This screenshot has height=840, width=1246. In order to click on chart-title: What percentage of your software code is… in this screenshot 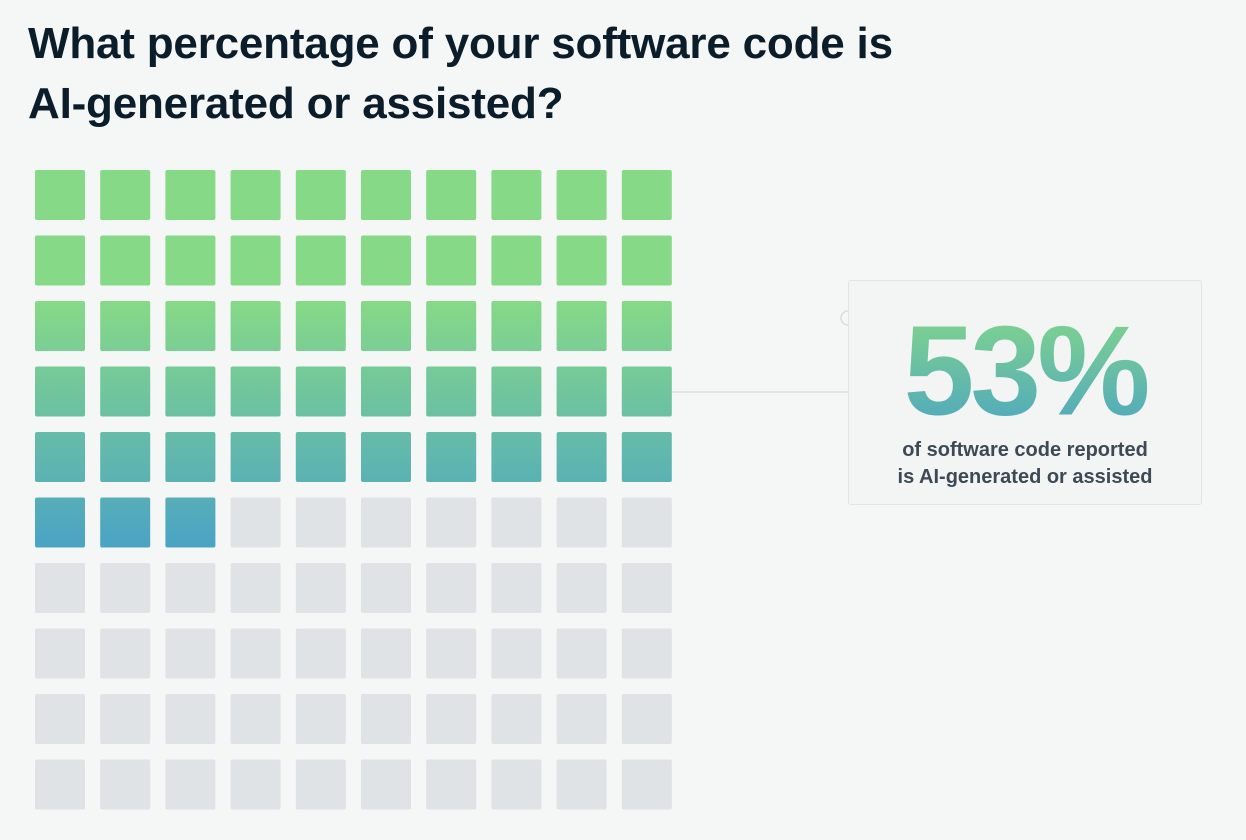, I will do `click(528, 74)`.